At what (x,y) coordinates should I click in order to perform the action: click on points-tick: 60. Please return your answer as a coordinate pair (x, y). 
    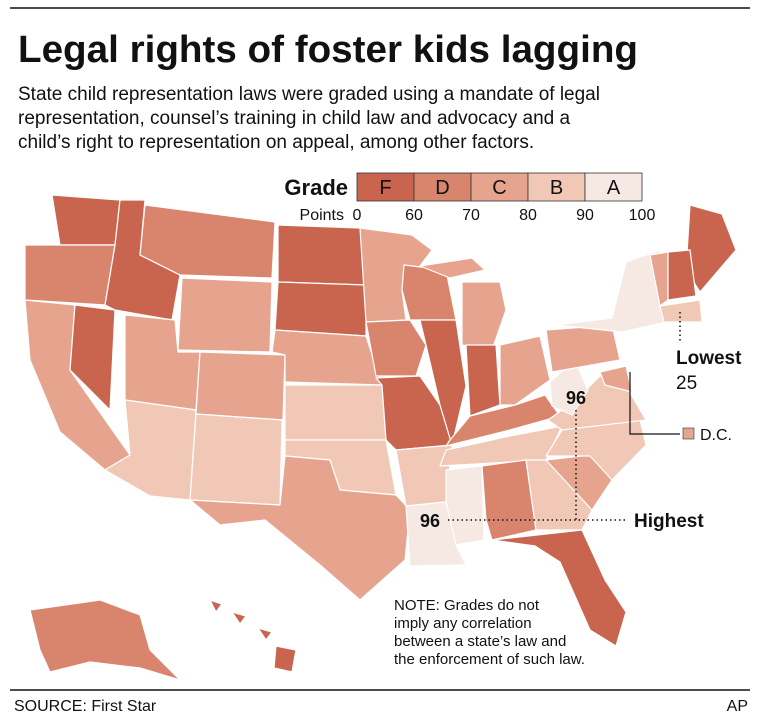
    Looking at the image, I should click on (414, 215).